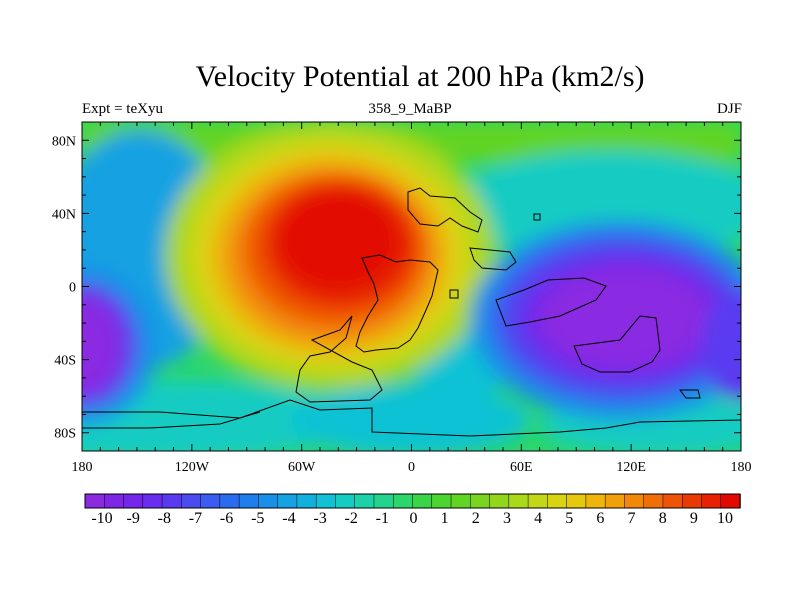  What do you see at coordinates (663, 518) in the screenshot?
I see `colorbar-label: 8` at bounding box center [663, 518].